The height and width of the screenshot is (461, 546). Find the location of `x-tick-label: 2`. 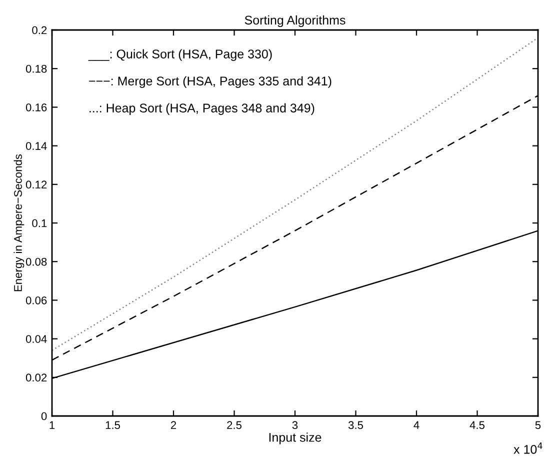

x-tick-label: 2 is located at coordinates (173, 425).